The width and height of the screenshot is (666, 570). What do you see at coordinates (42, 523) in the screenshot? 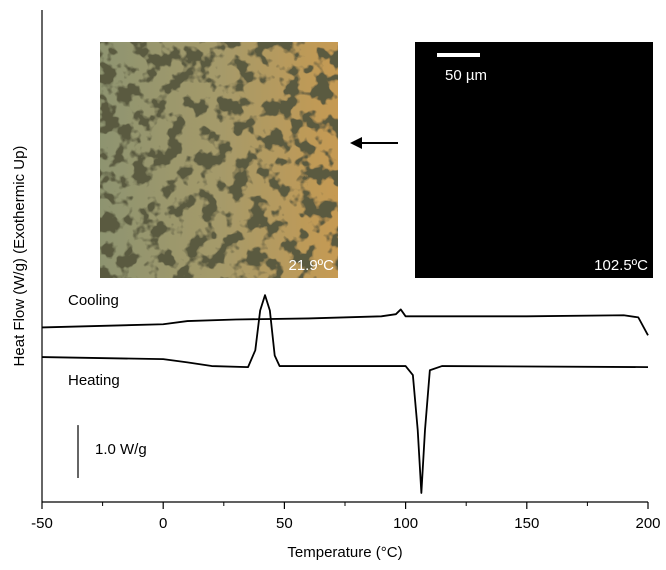
I see `x-tick-label: -50` at bounding box center [42, 523].